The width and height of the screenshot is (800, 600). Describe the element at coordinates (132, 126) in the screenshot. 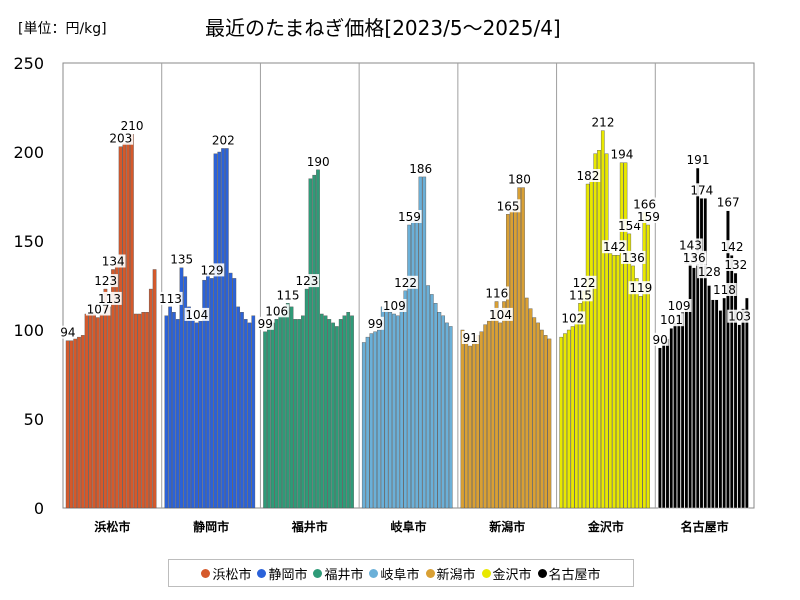

I see `data-label: 210` at that location.